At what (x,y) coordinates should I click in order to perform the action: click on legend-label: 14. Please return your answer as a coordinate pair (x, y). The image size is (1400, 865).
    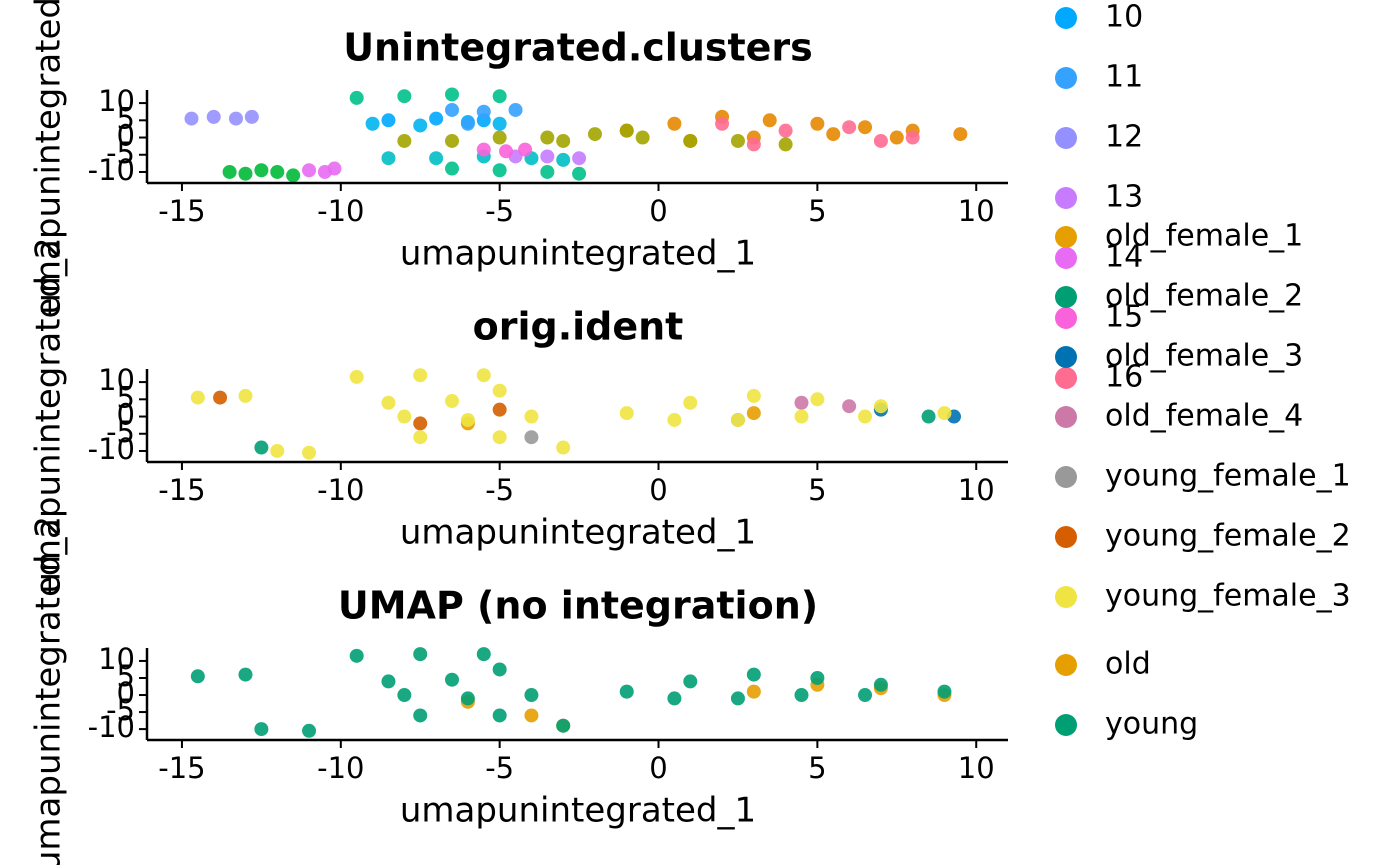
    Looking at the image, I should click on (1124, 257).